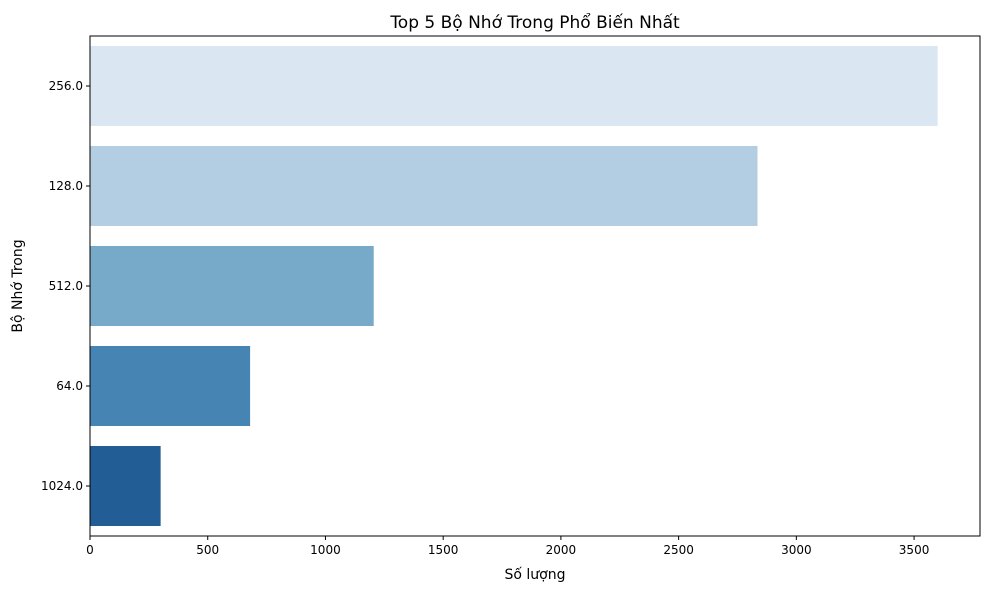  I want to click on x-tick-label: 3000, so click(796, 550).